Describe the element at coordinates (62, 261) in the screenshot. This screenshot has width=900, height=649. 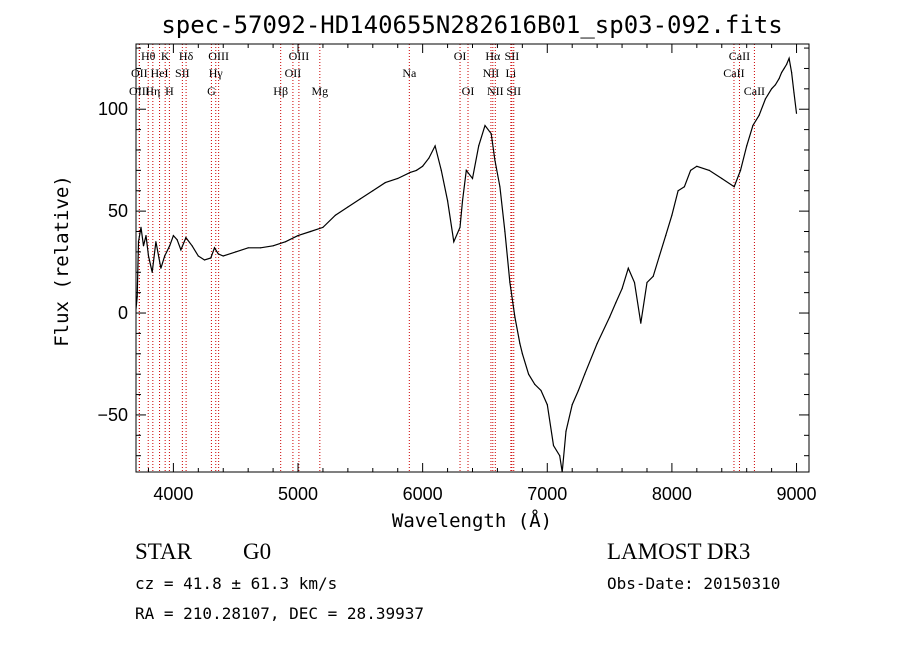
I see `y-axis-label: Flux (relative)` at that location.